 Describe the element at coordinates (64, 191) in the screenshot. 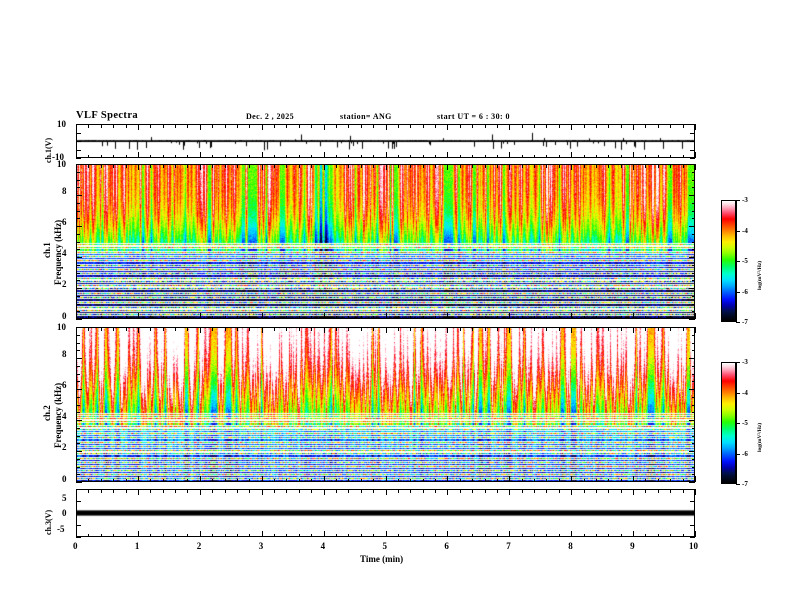

I see `ch1-spec-ytick-8: 8` at that location.